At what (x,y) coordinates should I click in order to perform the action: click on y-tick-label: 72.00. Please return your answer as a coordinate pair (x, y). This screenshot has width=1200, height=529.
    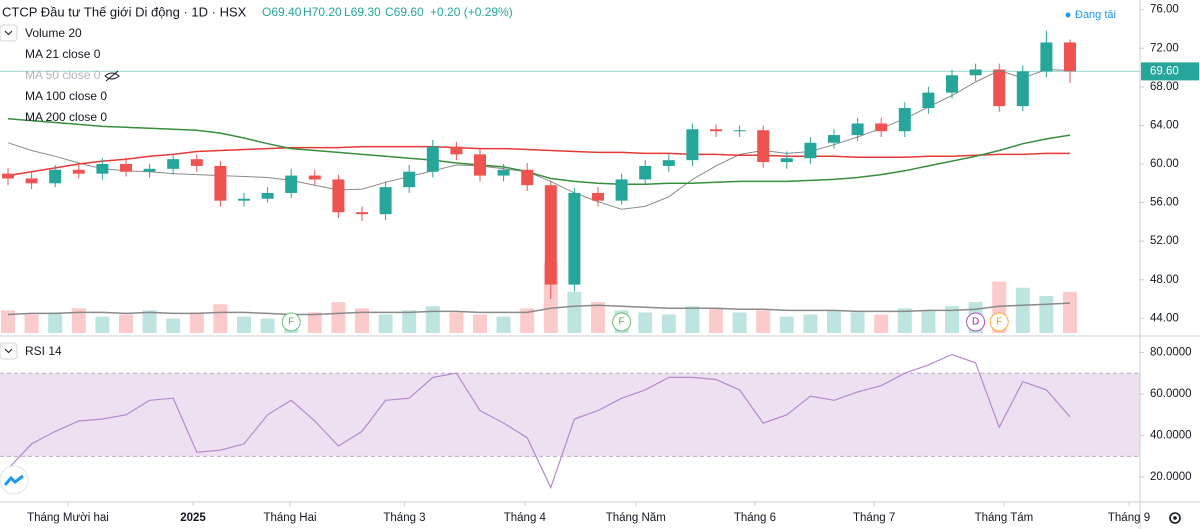
    Looking at the image, I should click on (1164, 48).